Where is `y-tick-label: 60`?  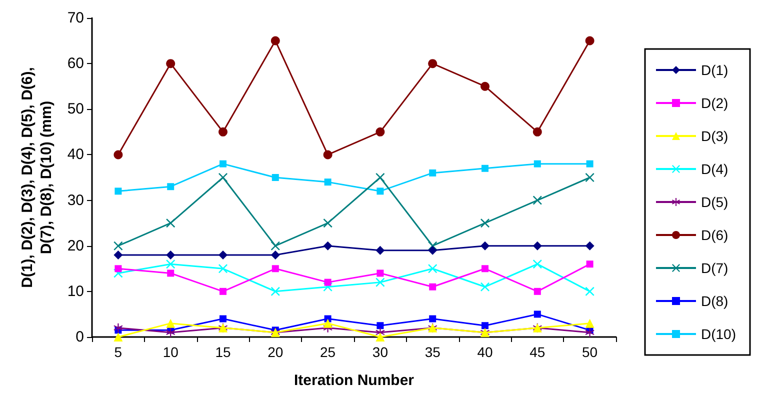 y-tick-label: 60 is located at coordinates (75, 63).